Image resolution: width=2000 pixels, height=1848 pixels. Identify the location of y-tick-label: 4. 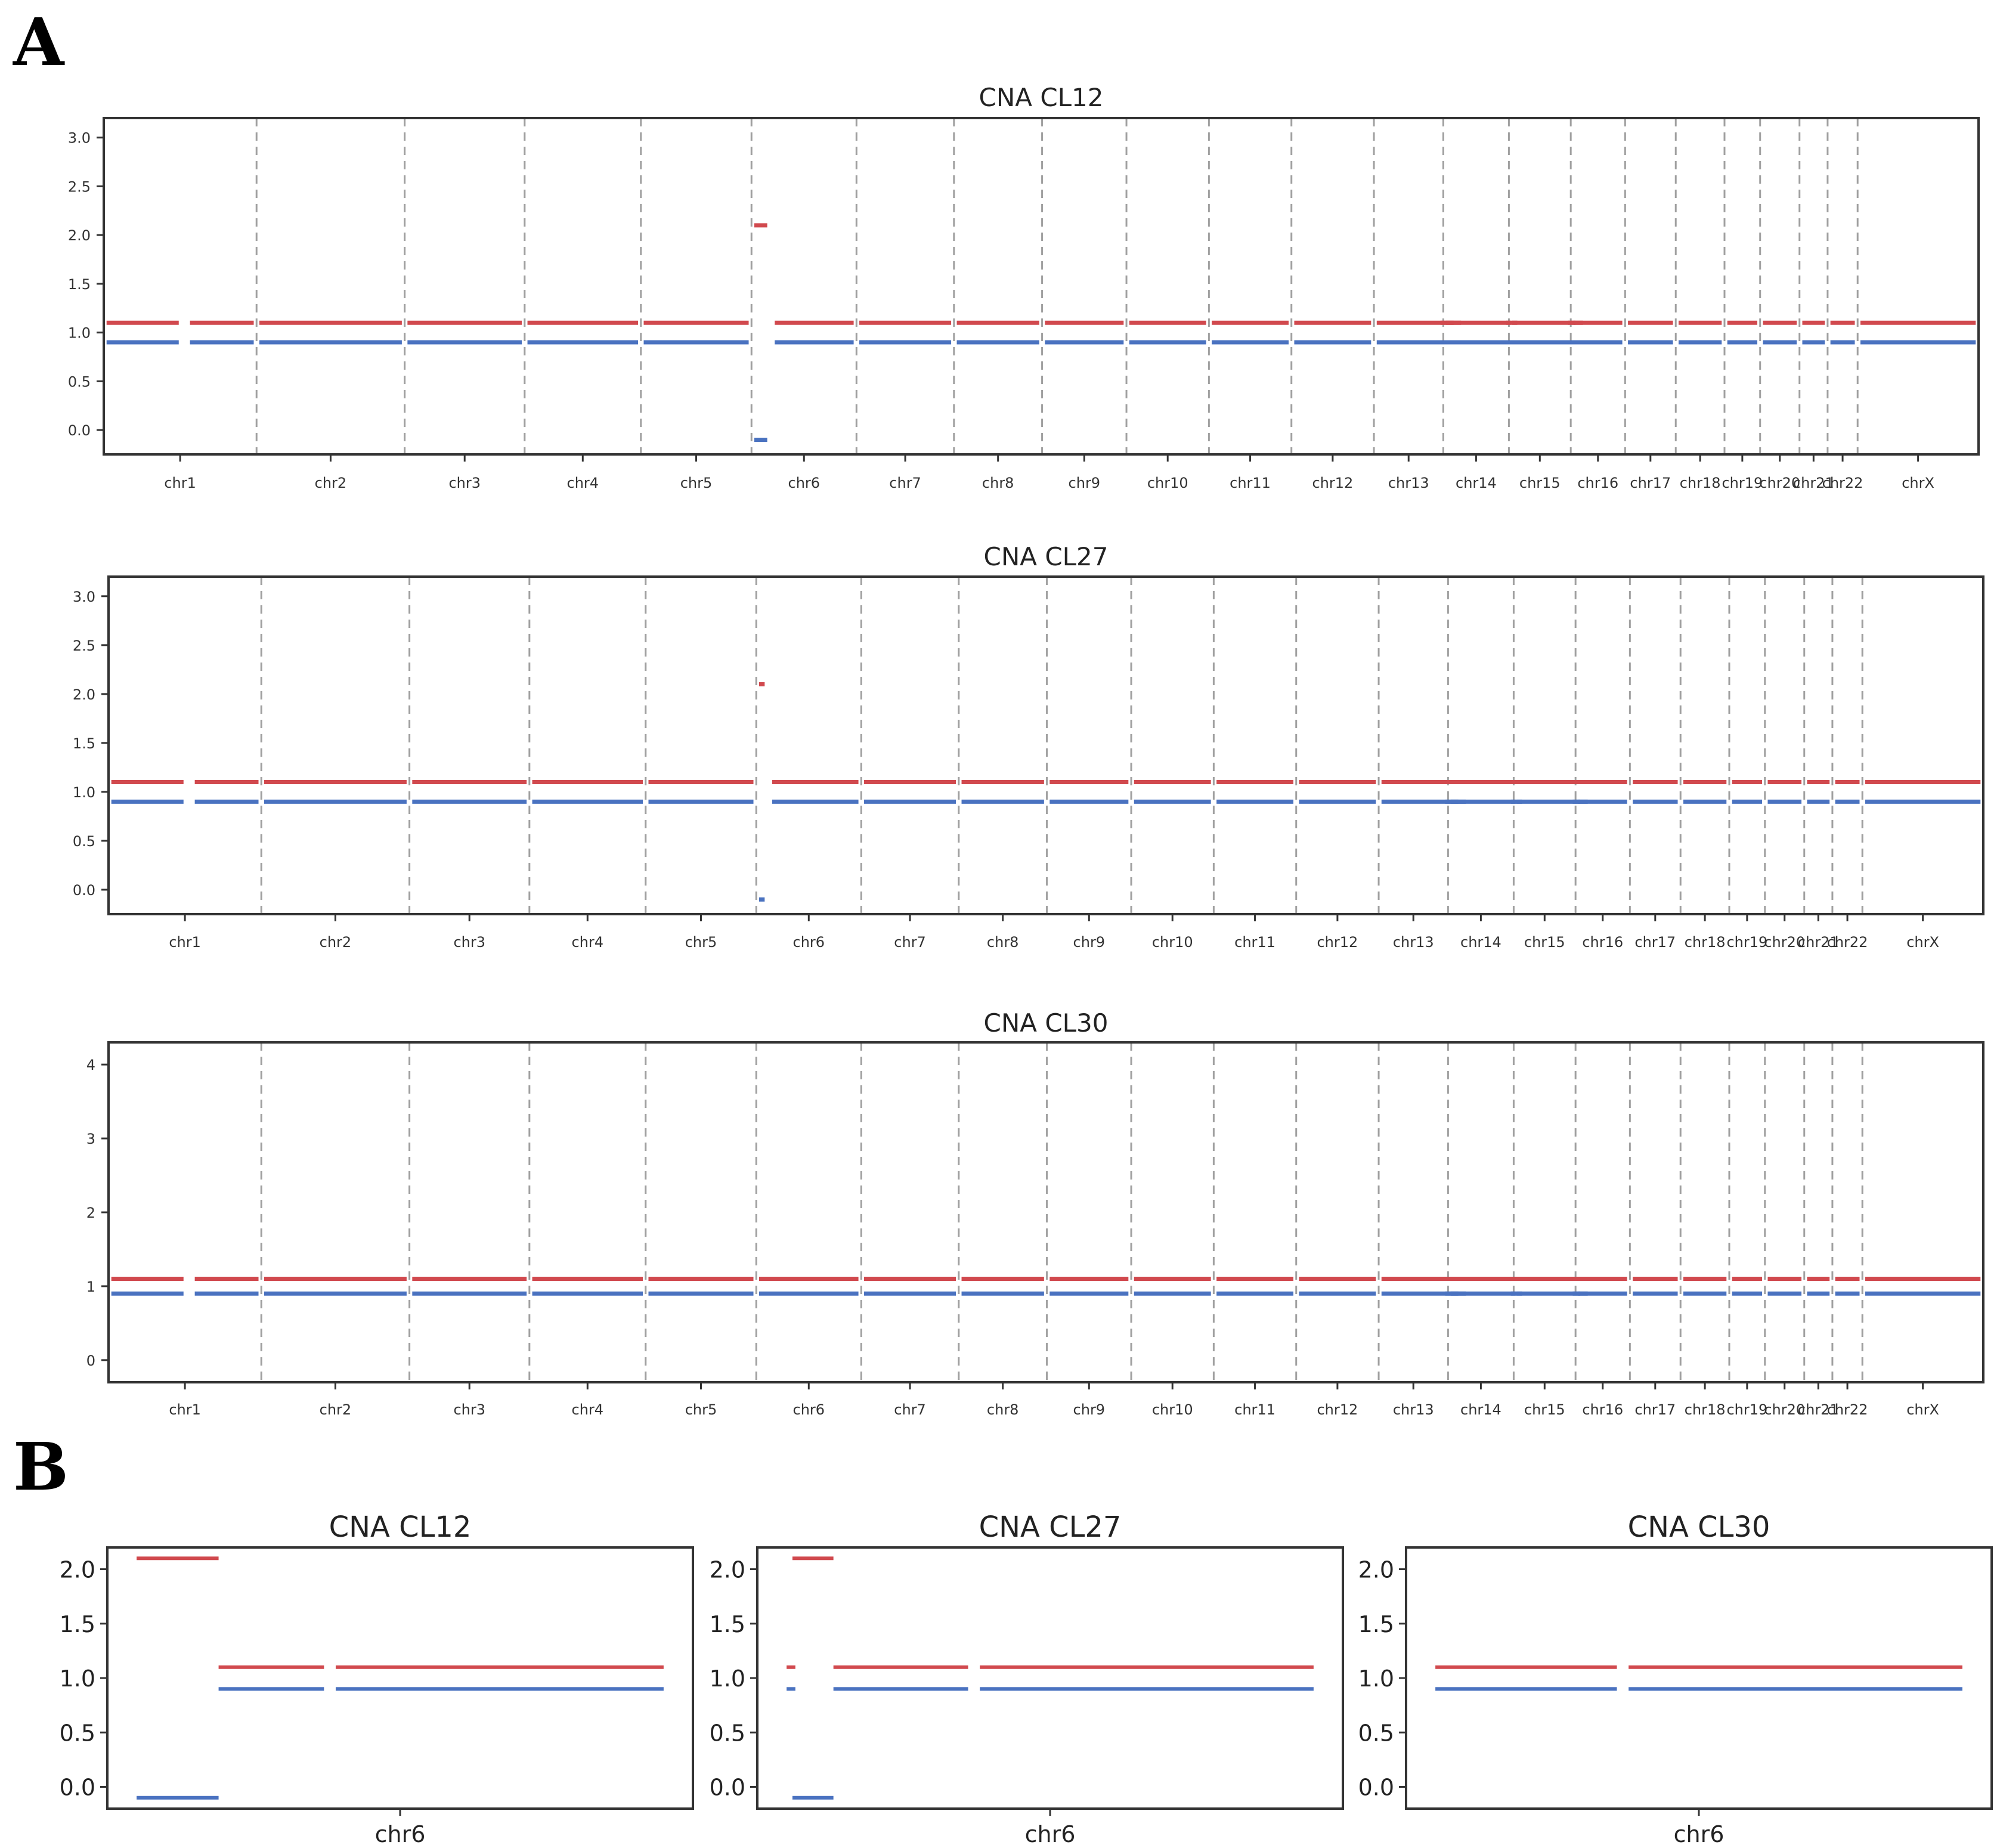
(91, 1065).